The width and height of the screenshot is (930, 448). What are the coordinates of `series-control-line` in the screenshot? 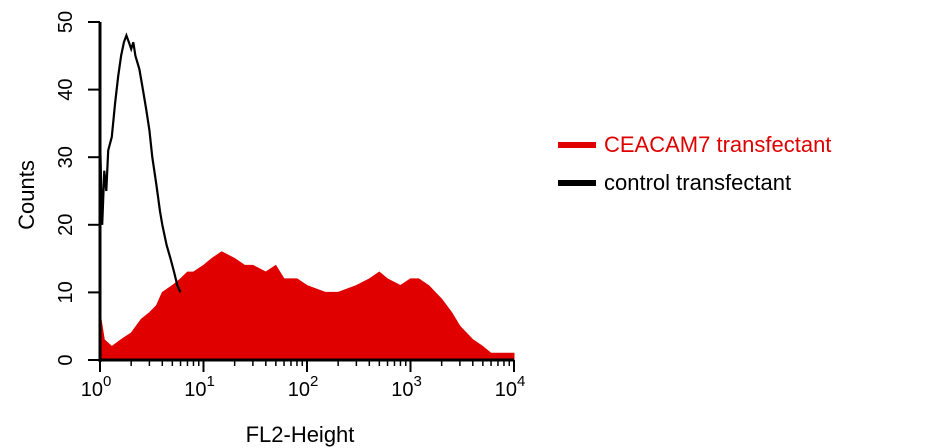 It's located at (140, 162).